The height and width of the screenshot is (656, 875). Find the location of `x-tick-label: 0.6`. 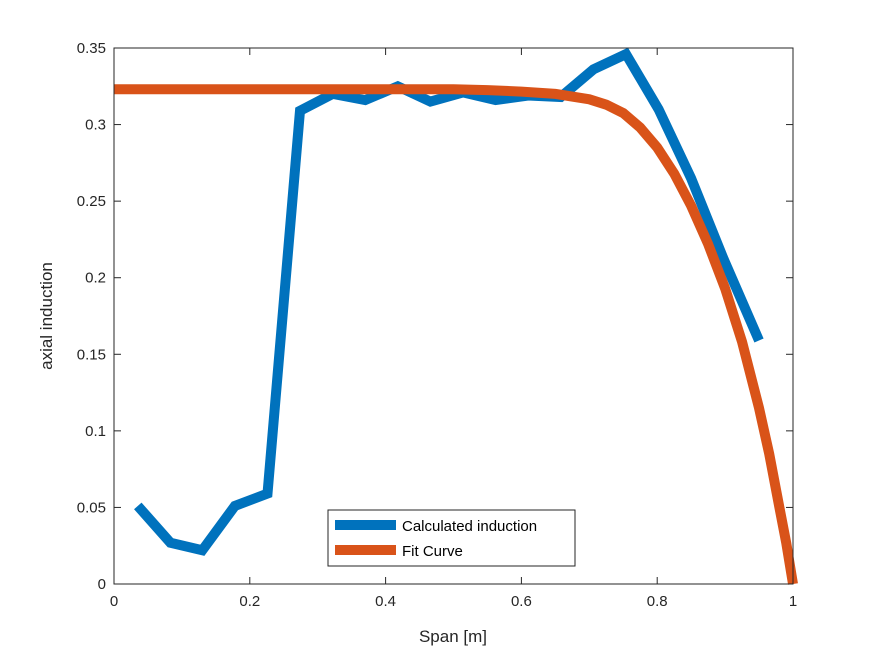

x-tick-label: 0.6 is located at coordinates (521, 601).